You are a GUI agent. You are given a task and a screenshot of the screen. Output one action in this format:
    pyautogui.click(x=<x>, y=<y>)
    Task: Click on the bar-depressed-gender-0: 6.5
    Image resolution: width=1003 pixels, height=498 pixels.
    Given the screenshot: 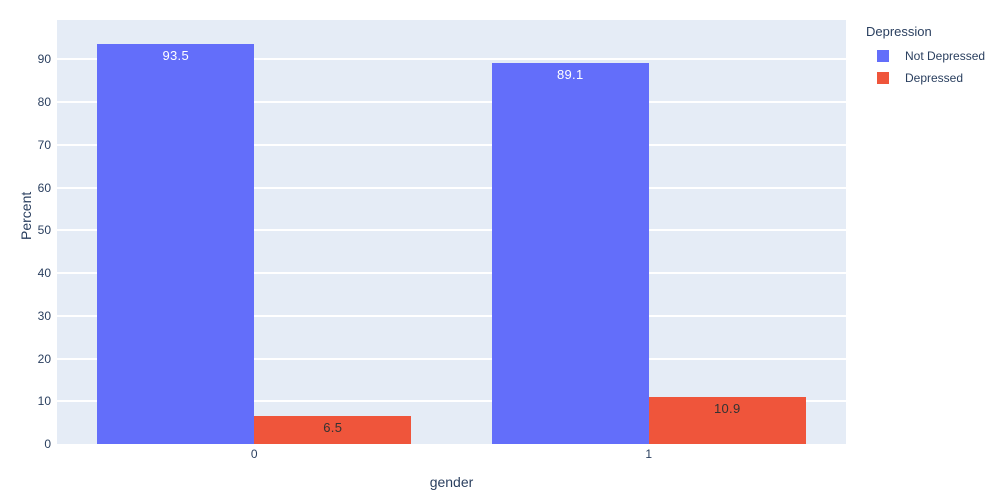 What is the action you would take?
    pyautogui.click(x=333, y=430)
    